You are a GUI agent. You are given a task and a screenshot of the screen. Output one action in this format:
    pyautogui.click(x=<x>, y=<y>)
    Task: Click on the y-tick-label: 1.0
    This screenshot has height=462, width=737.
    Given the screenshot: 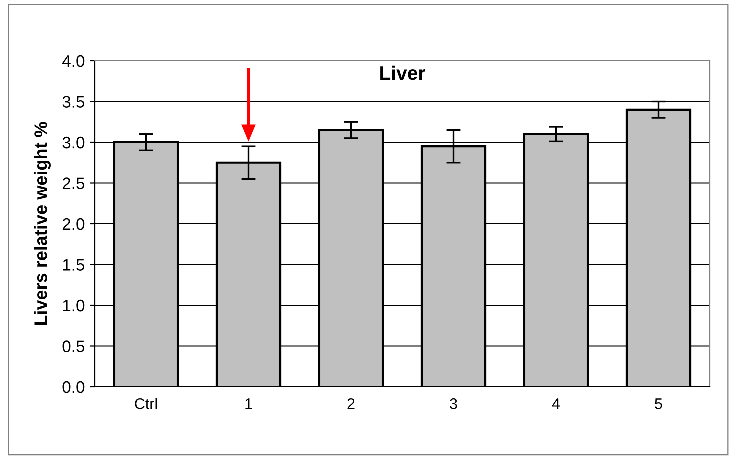 What is the action you would take?
    pyautogui.click(x=74, y=306)
    